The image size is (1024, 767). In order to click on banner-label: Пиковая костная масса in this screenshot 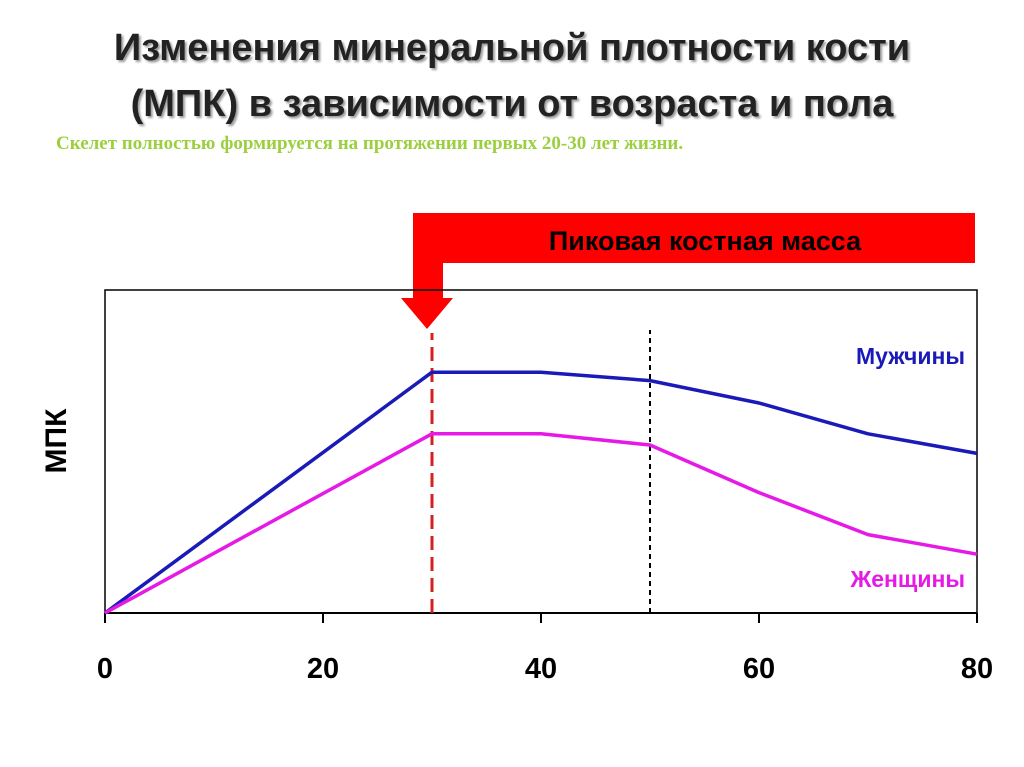, I will do `click(705, 241)`.